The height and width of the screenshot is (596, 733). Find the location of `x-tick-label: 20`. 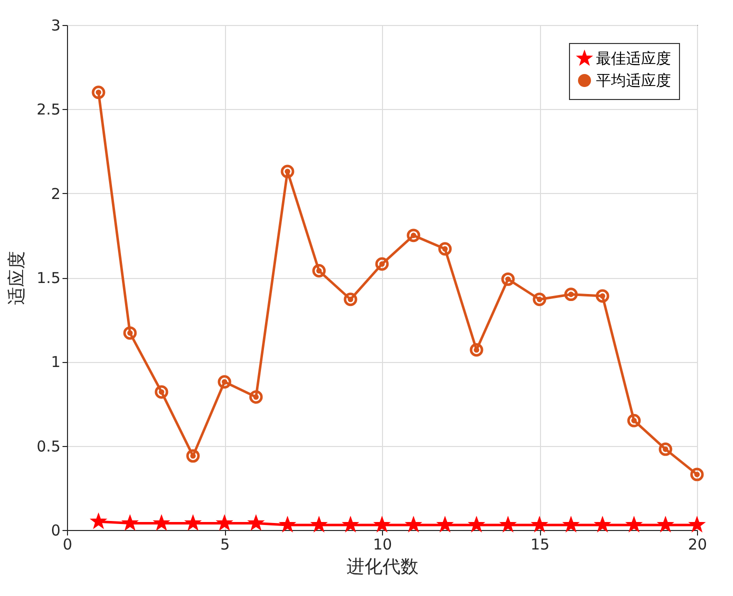

x-tick-label: 20 is located at coordinates (698, 545).